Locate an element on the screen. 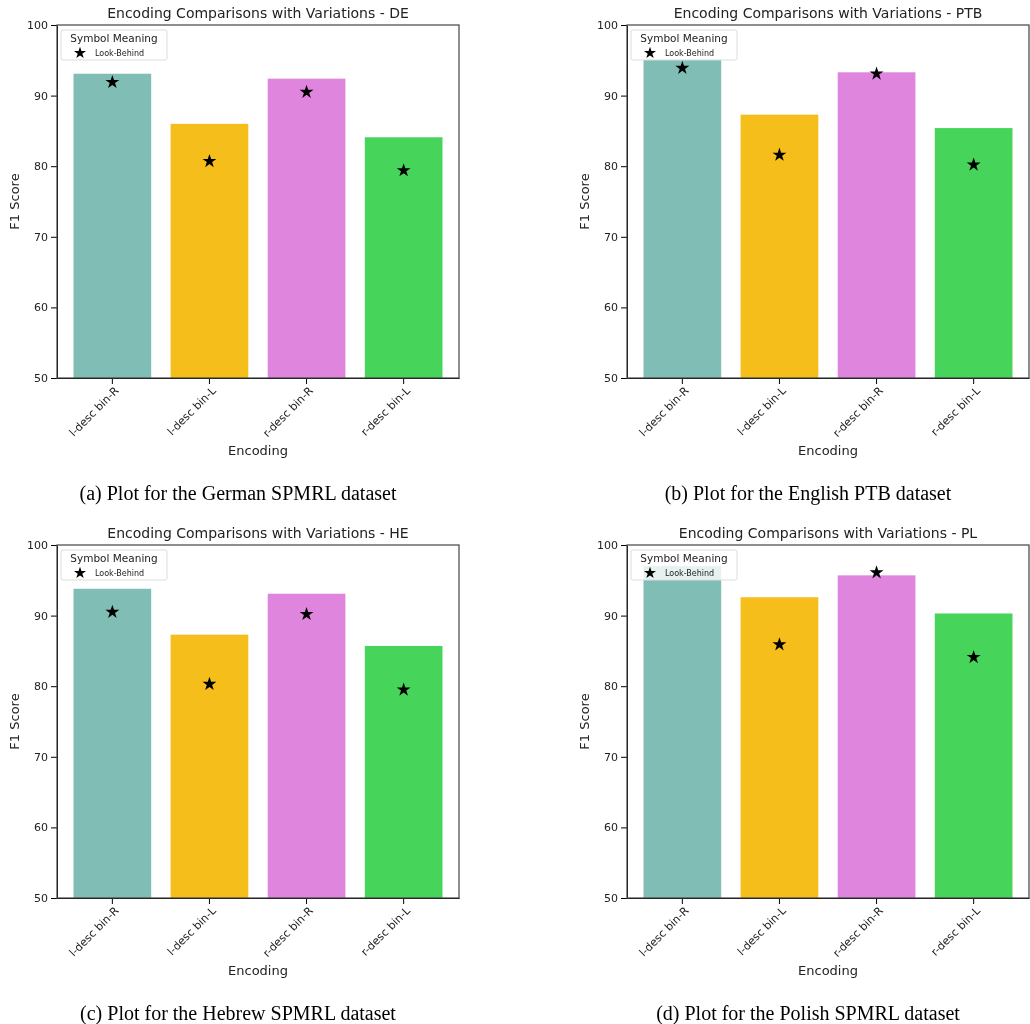  text: (c) Plot for the Hebrew SPMRL dataset is located at coordinates (238, 1013).